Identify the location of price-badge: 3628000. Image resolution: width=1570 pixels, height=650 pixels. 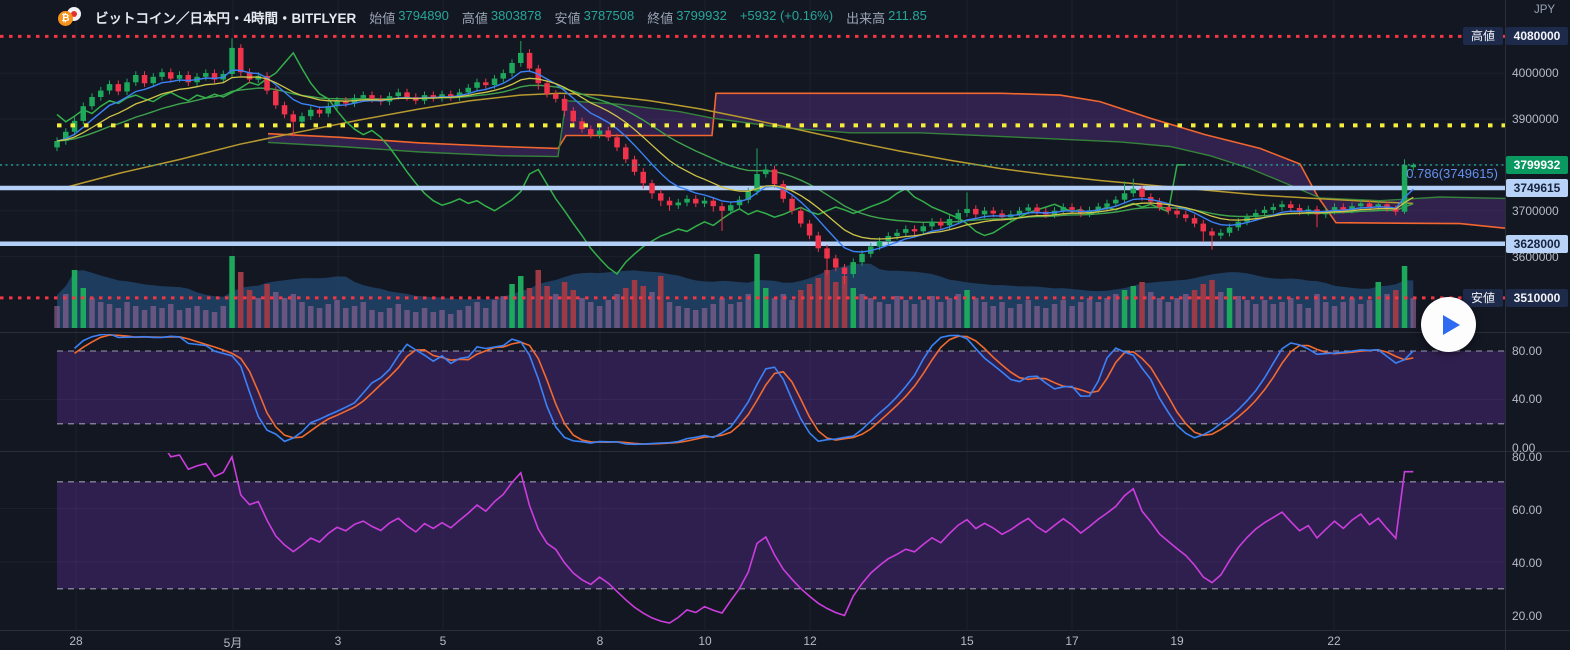
(1537, 243).